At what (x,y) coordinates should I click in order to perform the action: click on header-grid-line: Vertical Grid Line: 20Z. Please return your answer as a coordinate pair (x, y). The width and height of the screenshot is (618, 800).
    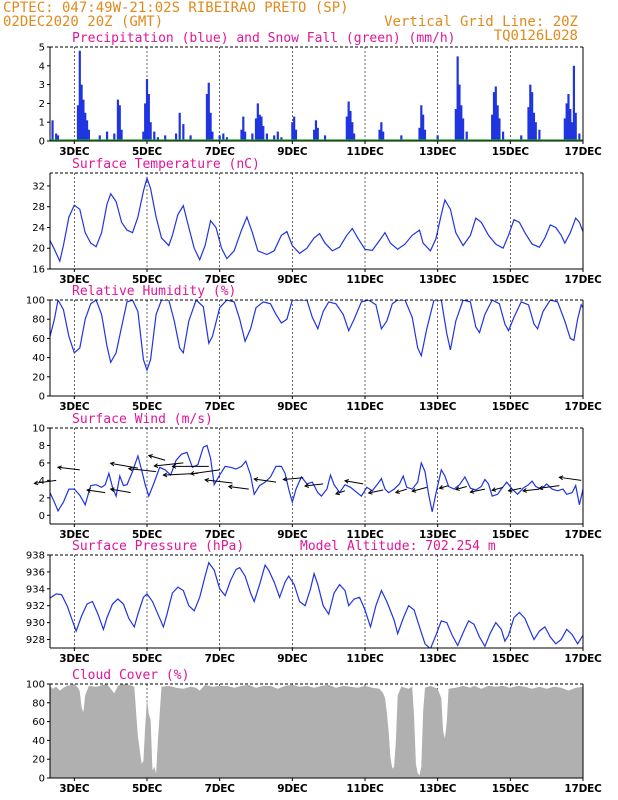
    Looking at the image, I should click on (481, 22).